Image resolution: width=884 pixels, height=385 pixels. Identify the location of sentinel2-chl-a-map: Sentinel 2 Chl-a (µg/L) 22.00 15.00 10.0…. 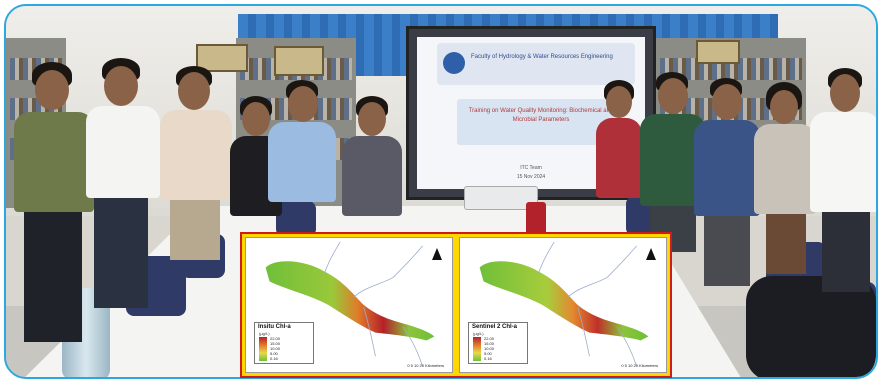
(563, 305).